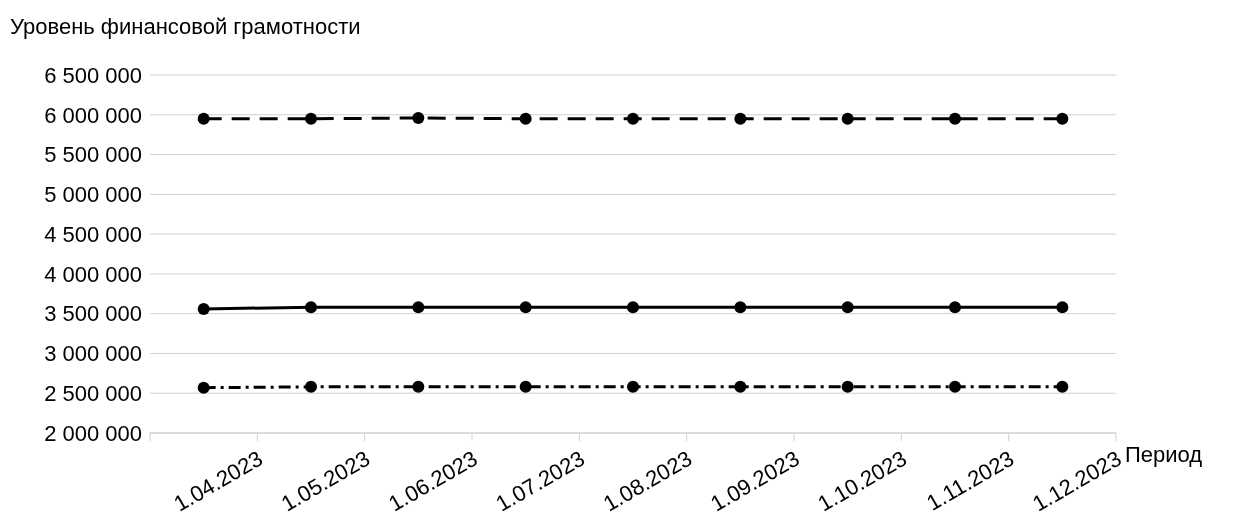 Image resolution: width=1239 pixels, height=524 pixels. Describe the element at coordinates (93, 314) in the screenshot. I see `y-tick-label: 3 500 000` at that location.